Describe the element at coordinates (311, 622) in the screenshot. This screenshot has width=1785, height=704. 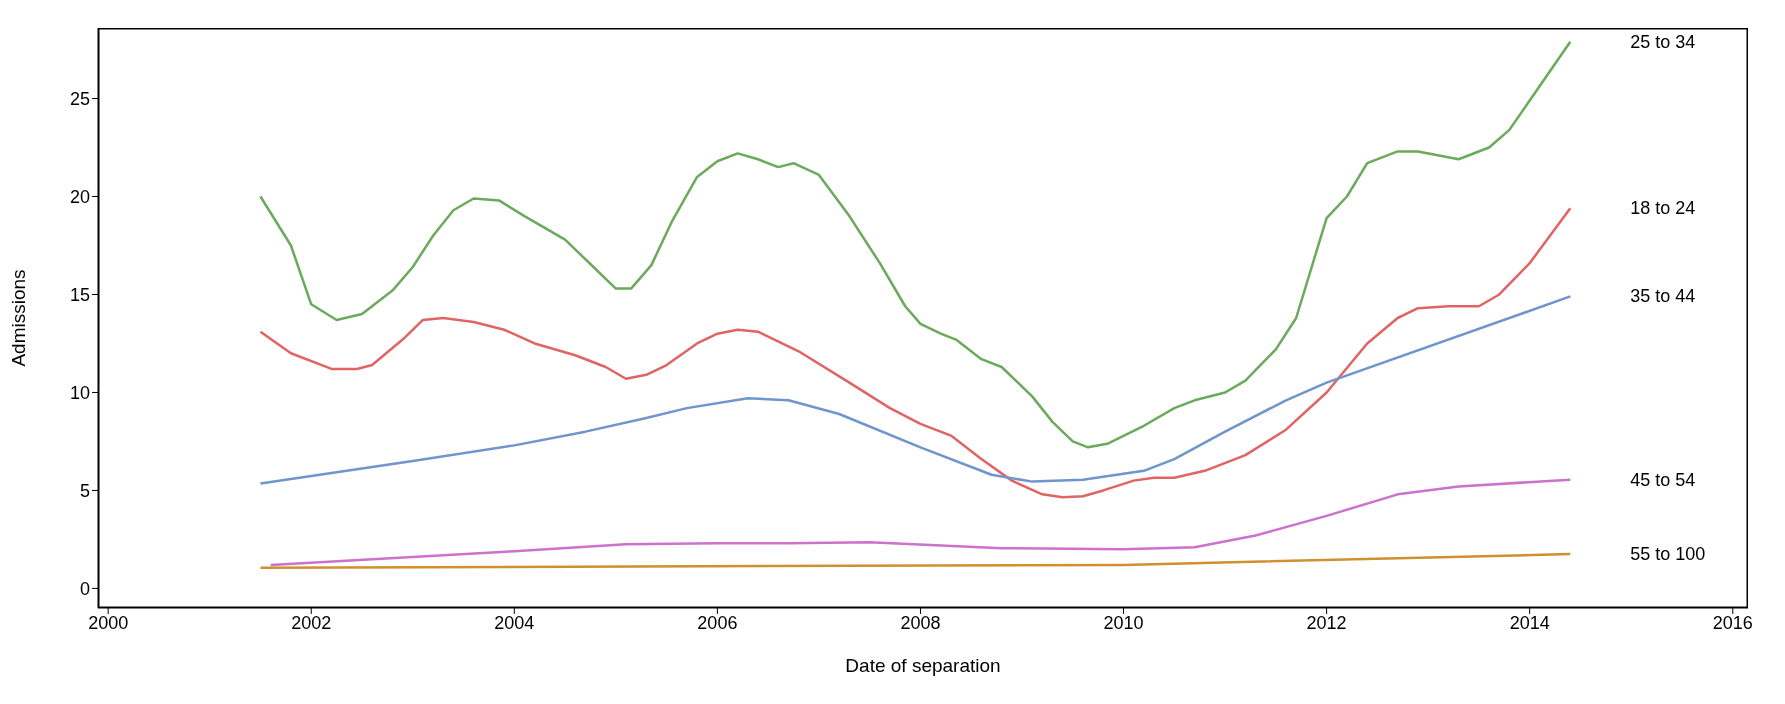
I see `x-tick-label: 2002` at that location.